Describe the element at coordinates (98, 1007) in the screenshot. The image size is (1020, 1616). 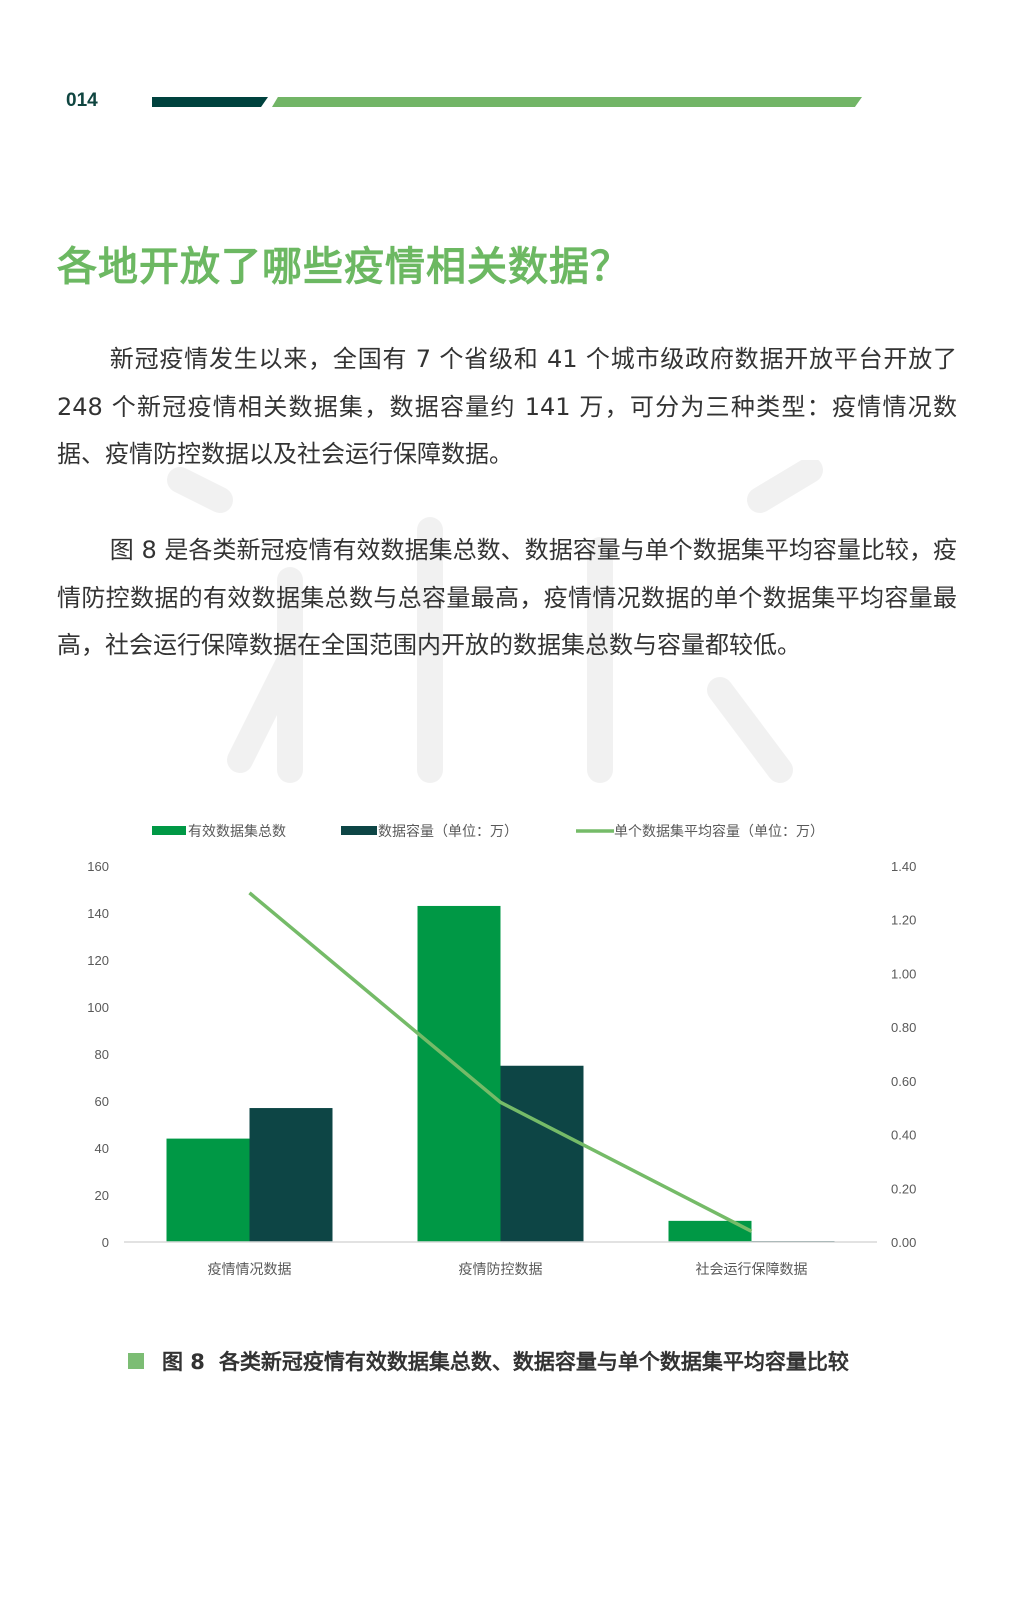
I see `left-axis-tick-label: 100` at that location.